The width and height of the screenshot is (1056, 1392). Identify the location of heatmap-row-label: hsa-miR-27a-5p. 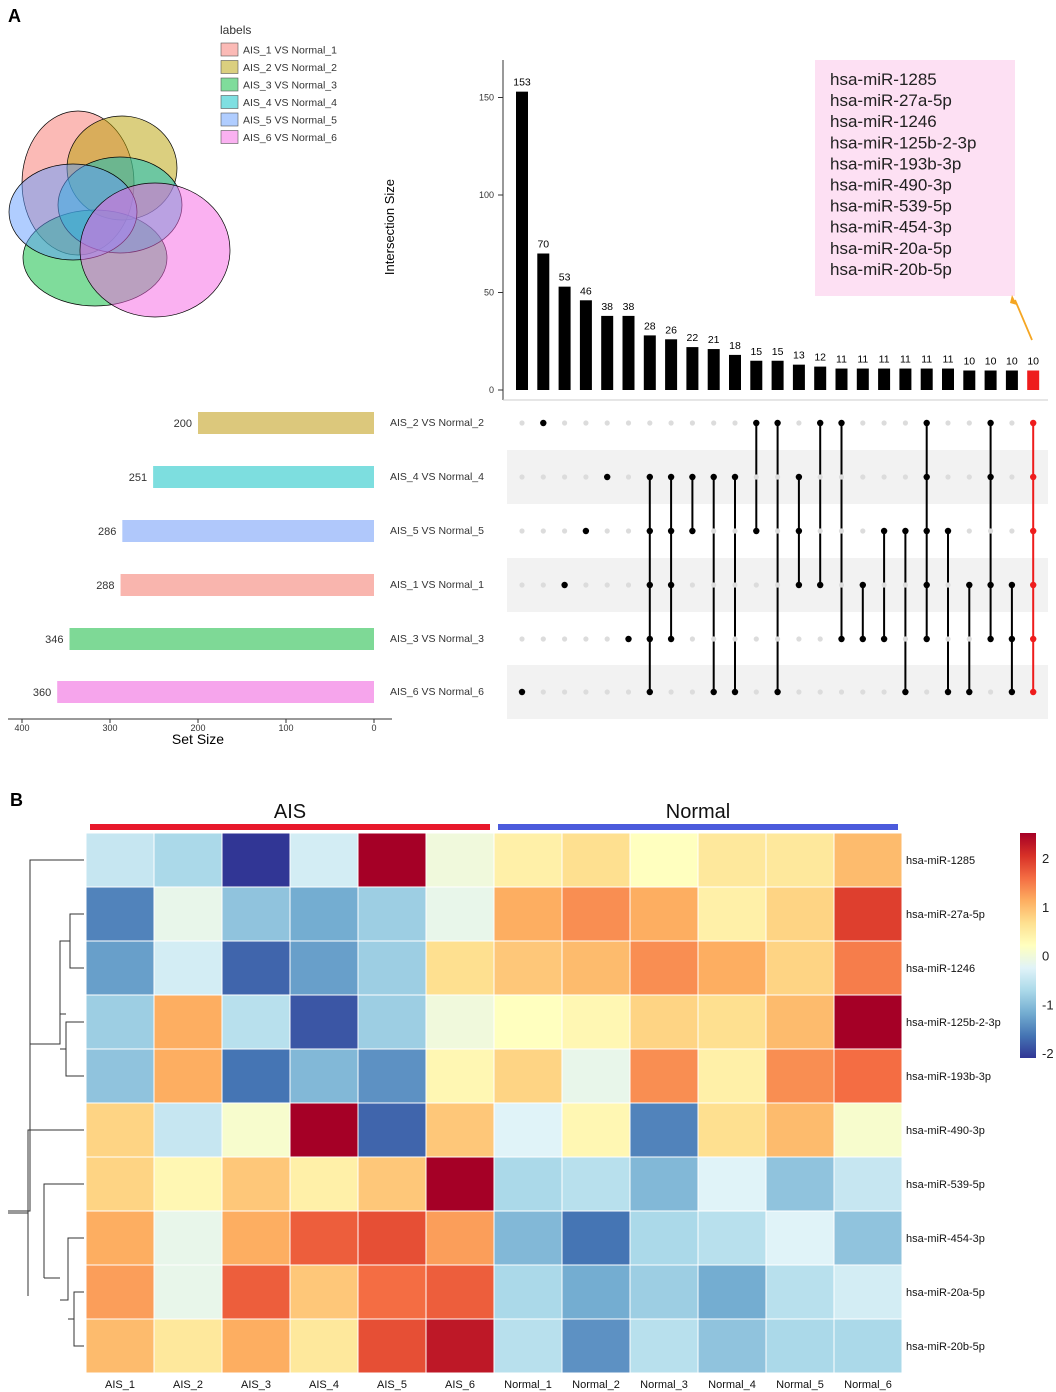
(945, 915).